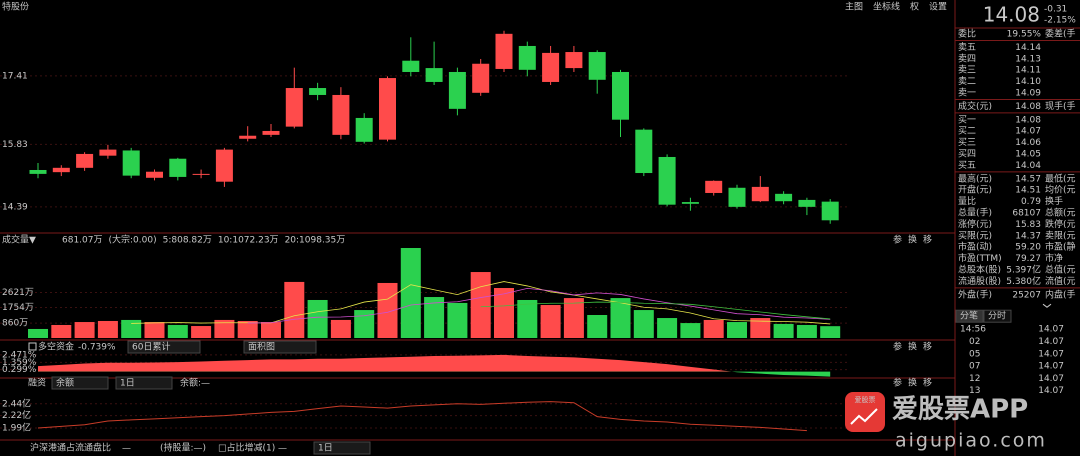  I want to click on quote-label: 卖五, so click(967, 47).